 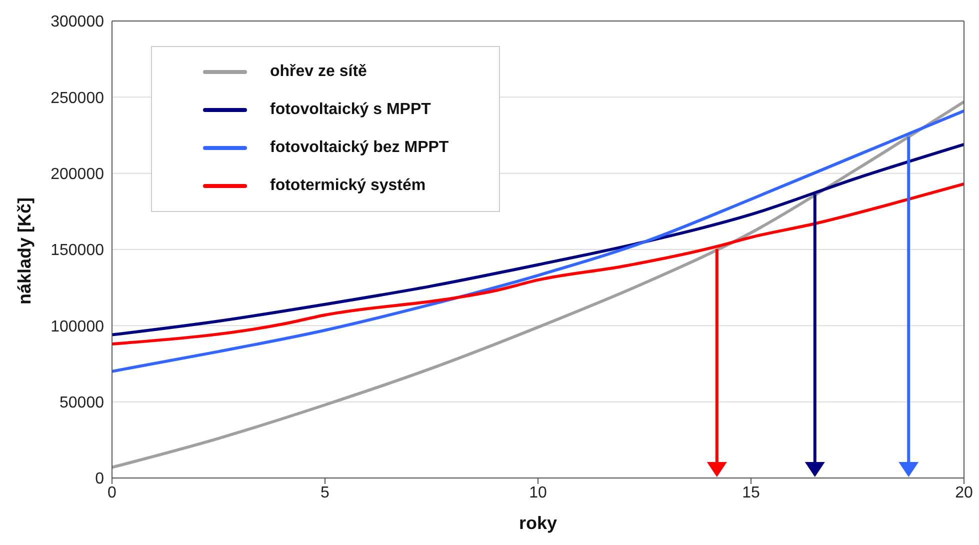 I want to click on x-tick-label: 0, so click(x=112, y=493).